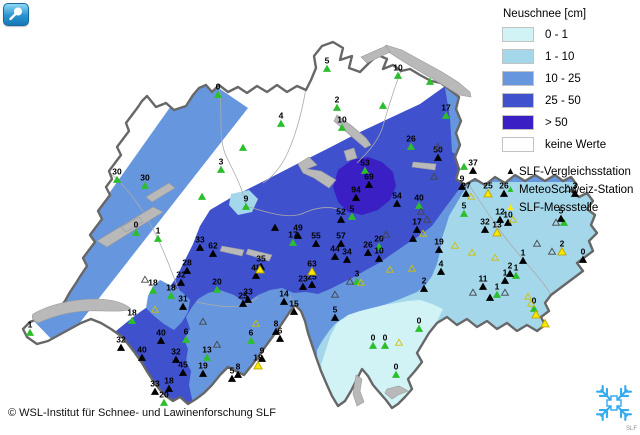 This screenshot has width=640, height=435. I want to click on legend-class-label: 0 - 1, so click(557, 34).